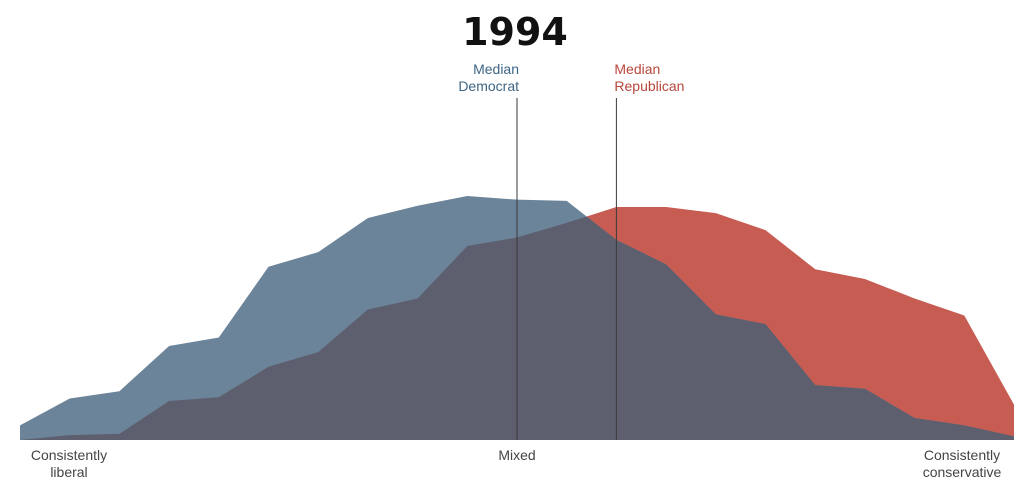 The width and height of the screenshot is (1024, 491). I want to click on chart-title: 1994, so click(515, 32).